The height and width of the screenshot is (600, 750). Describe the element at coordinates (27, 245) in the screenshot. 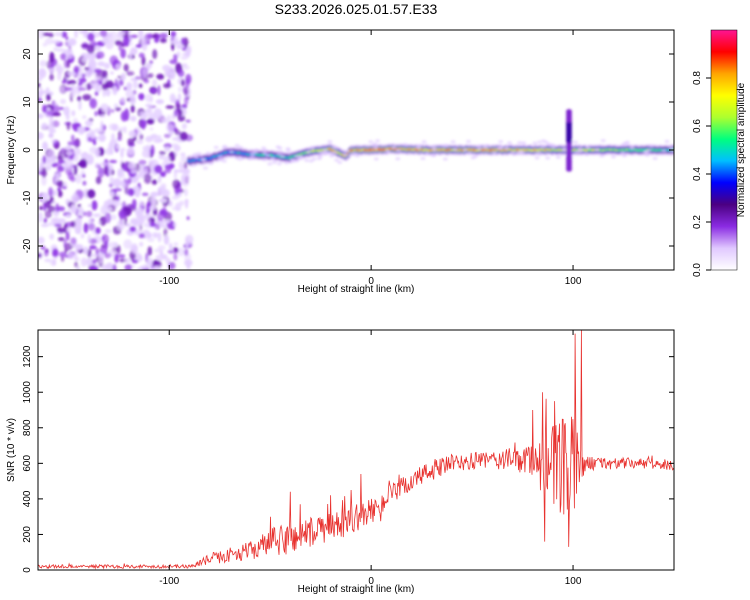

I see `y-tick-label: -20` at that location.